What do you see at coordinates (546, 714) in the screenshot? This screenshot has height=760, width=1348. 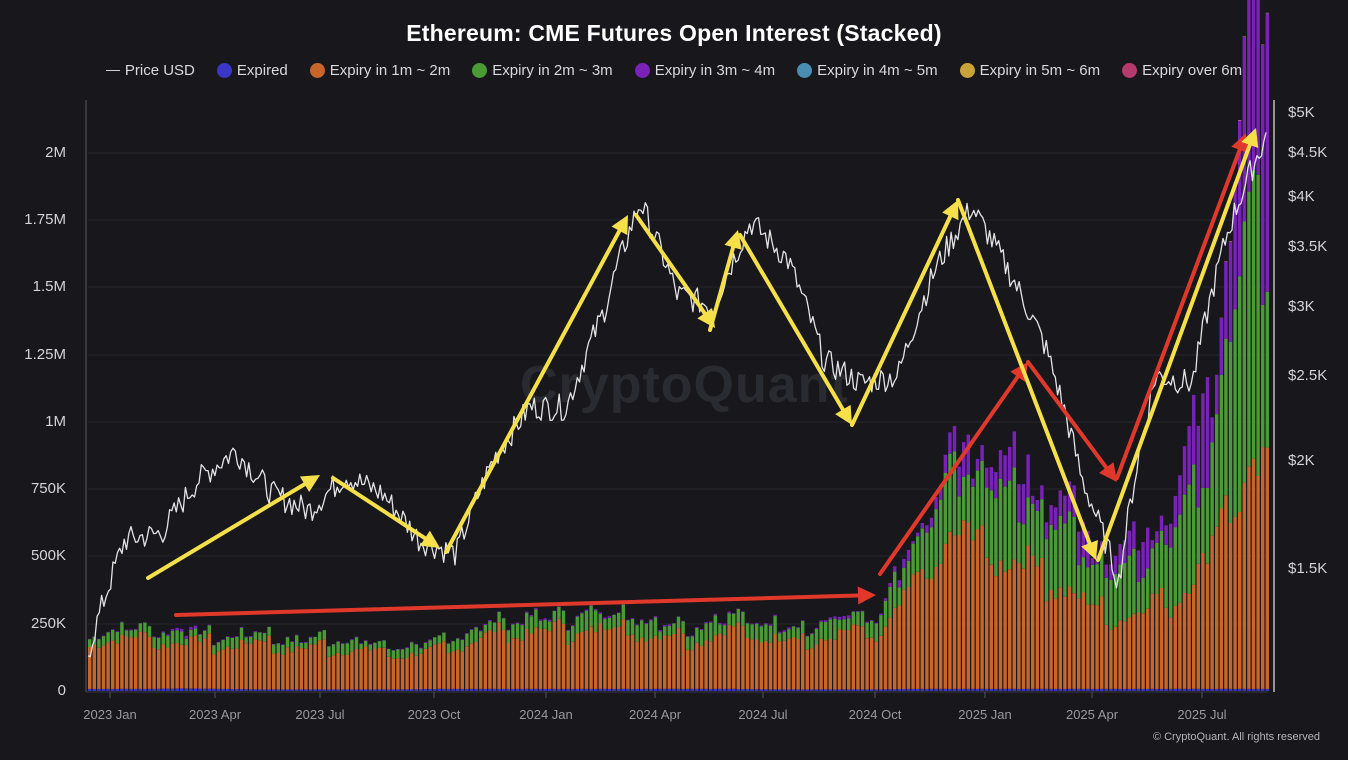 I see `x-axis-tick: 2024 Jan` at bounding box center [546, 714].